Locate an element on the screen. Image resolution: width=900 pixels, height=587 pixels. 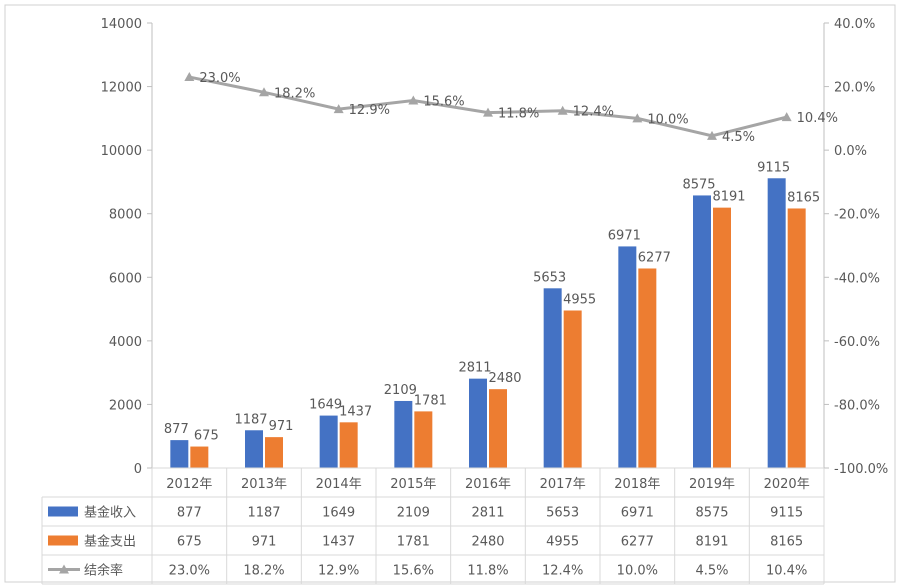
category-label: 2015年 is located at coordinates (413, 484).